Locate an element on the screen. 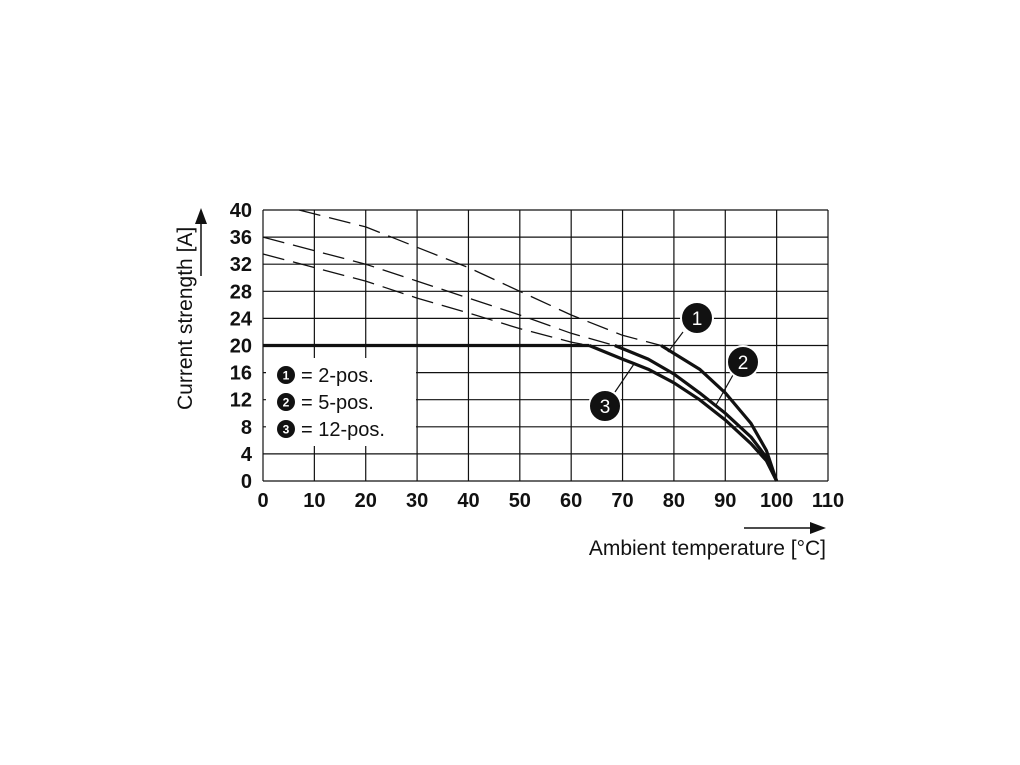  legend-entry-1-text: = 2-pos. is located at coordinates (337, 376).